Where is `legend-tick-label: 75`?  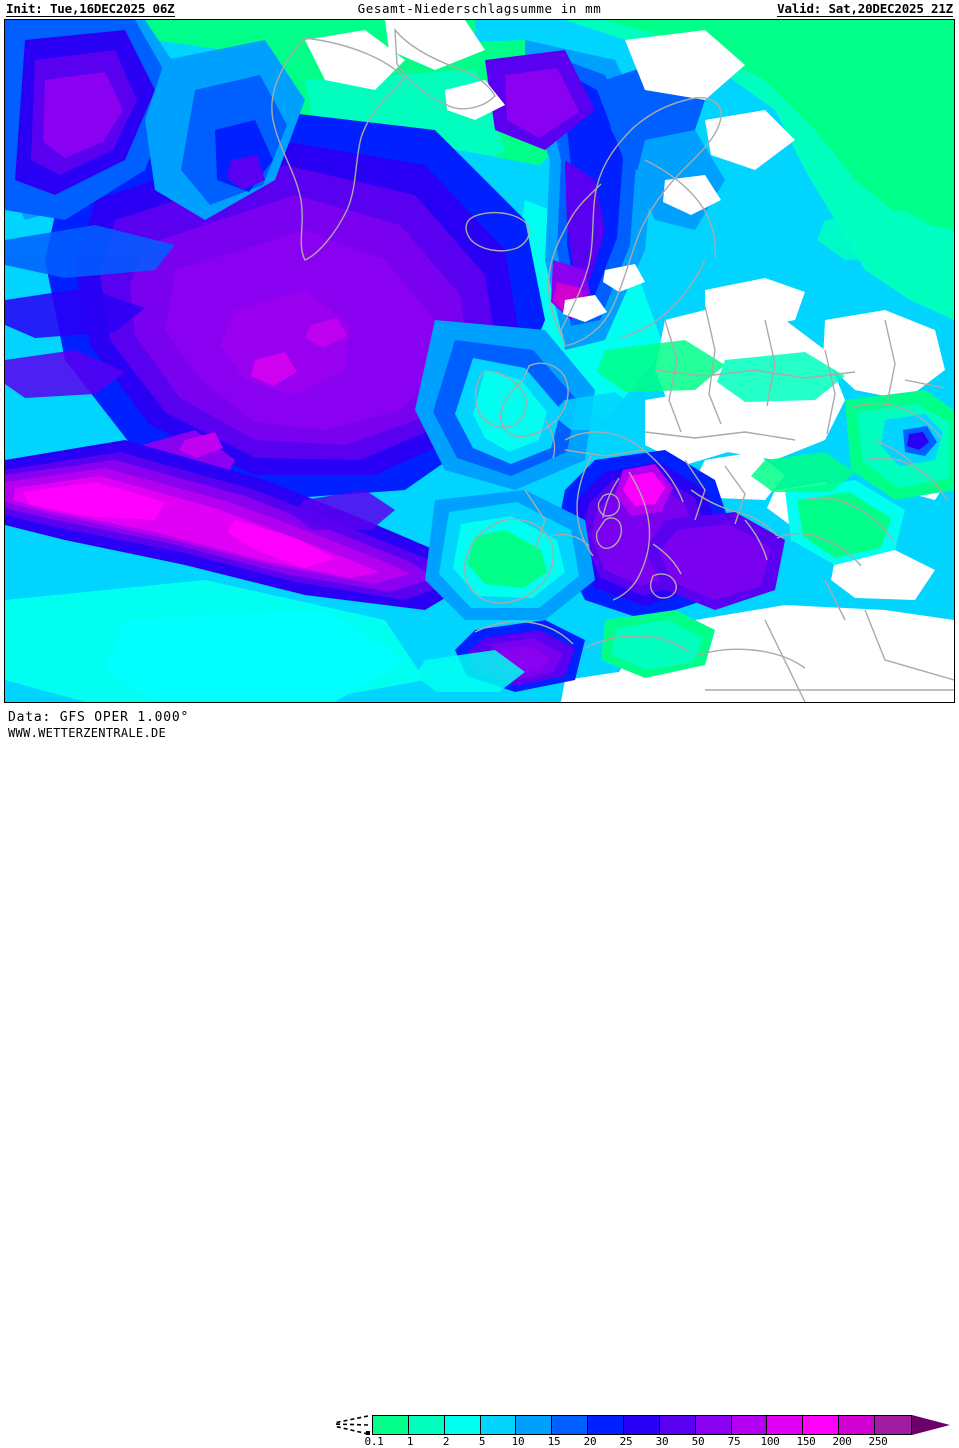 legend-tick-label: 75 is located at coordinates (734, 1441).